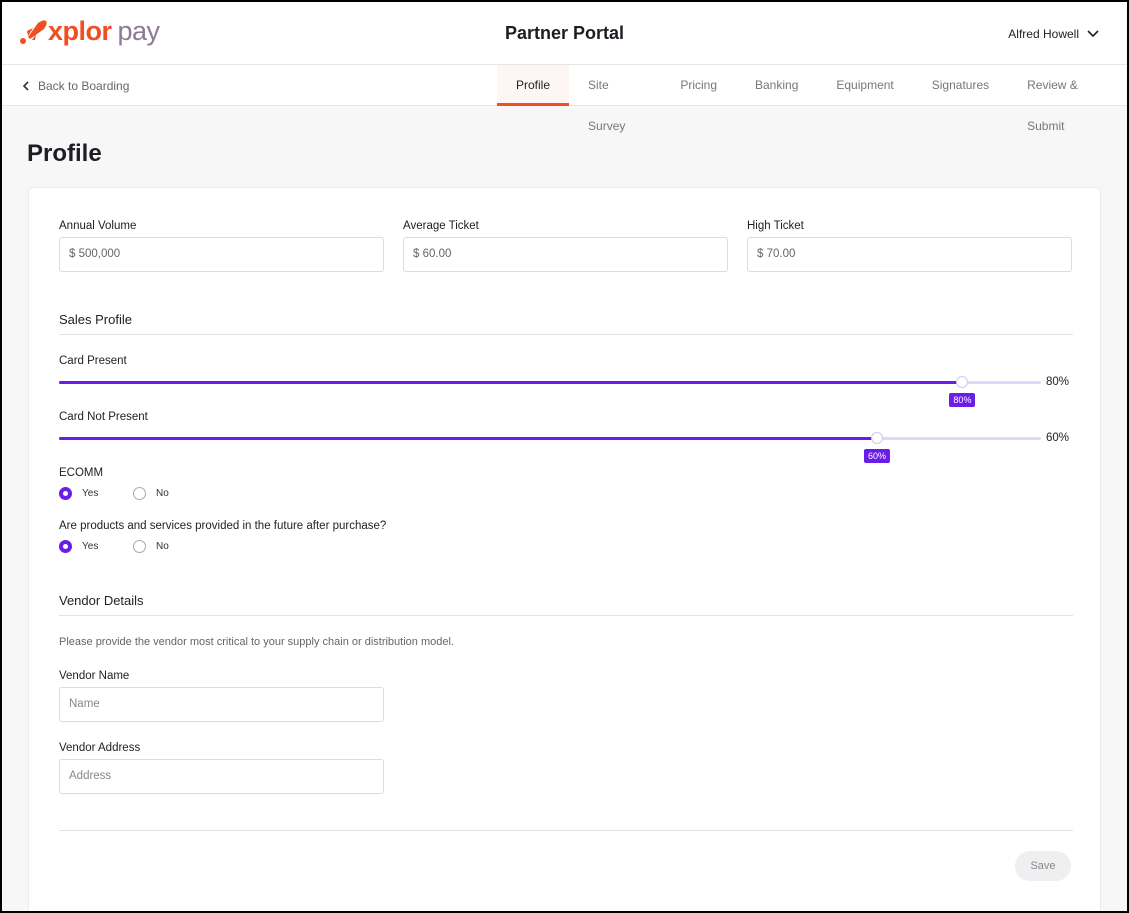 Image resolution: width=1129 pixels, height=913 pixels. What do you see at coordinates (441, 226) in the screenshot?
I see `average-ticket-label: Average Ticket` at bounding box center [441, 226].